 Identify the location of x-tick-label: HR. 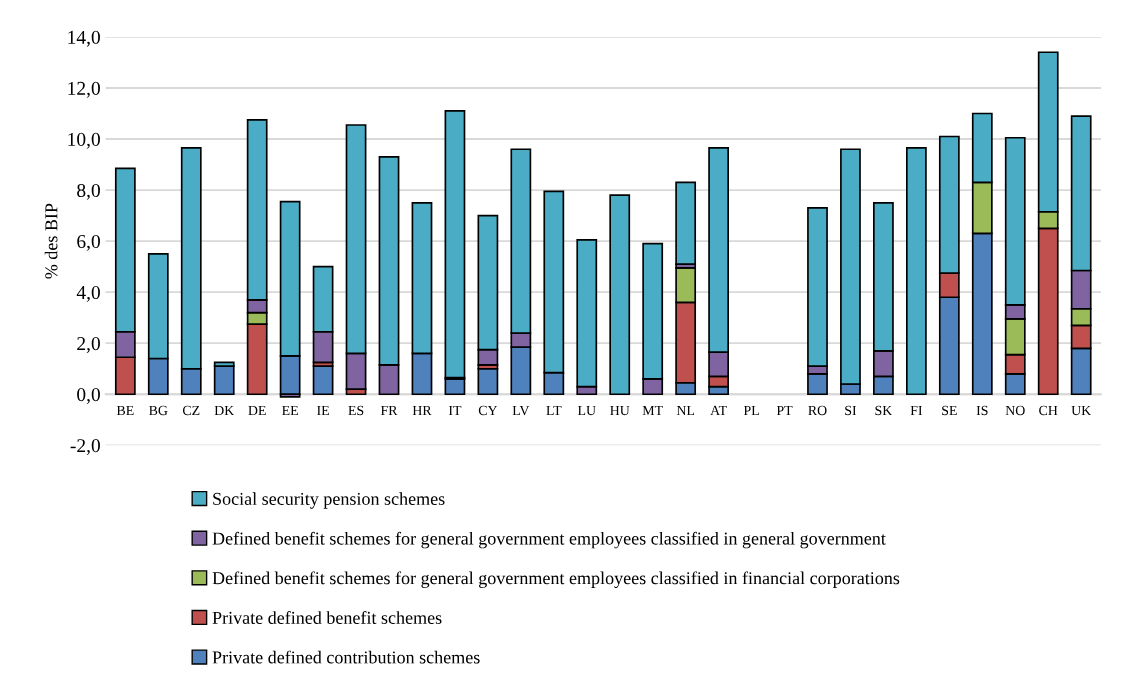
(422, 410).